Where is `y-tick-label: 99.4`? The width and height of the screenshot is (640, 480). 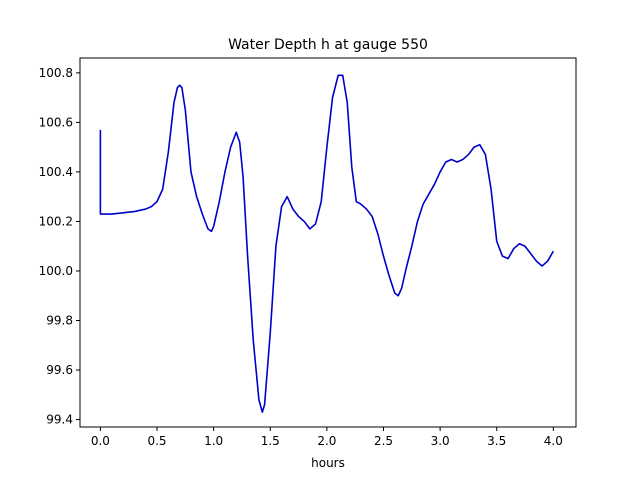 y-tick-label: 99.4 is located at coordinates (59, 420).